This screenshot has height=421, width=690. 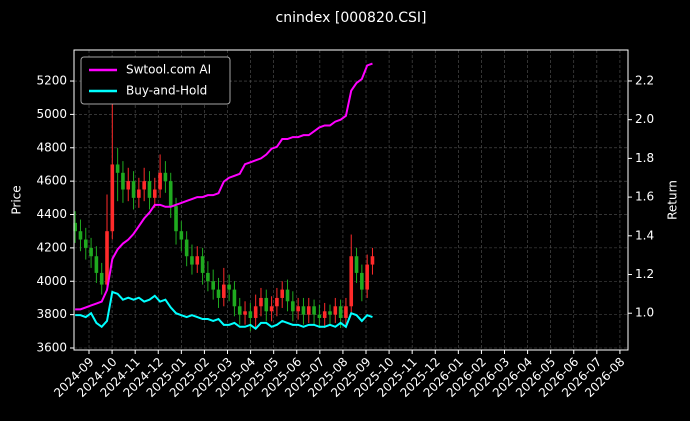 I want to click on y-tick-label: 4400, so click(x=51, y=214).